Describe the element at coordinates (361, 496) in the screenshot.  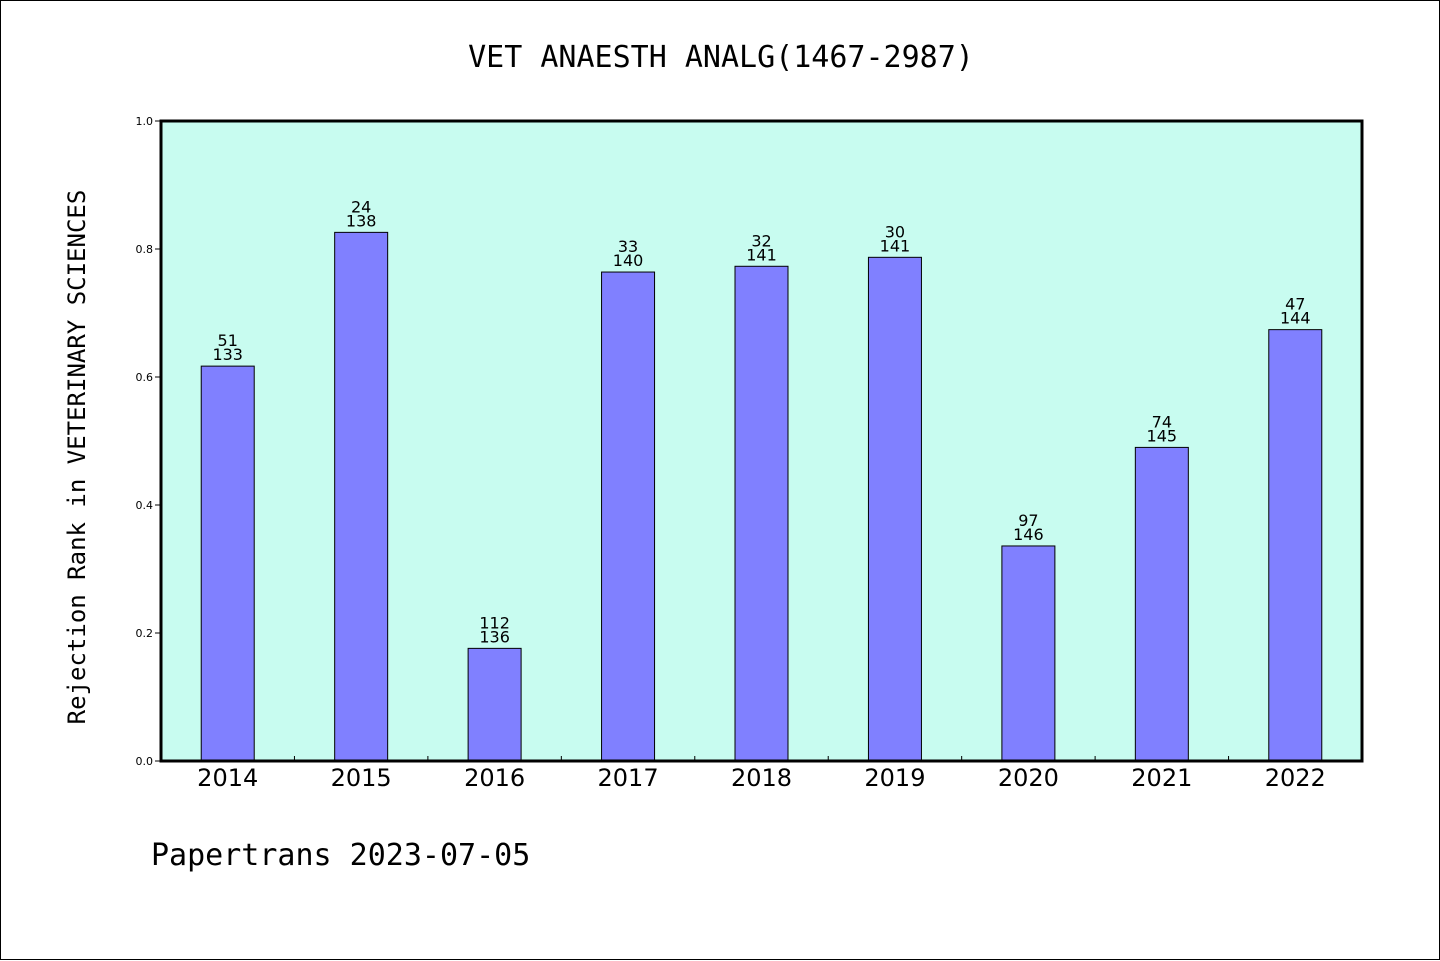
I see `bar-2015` at that location.